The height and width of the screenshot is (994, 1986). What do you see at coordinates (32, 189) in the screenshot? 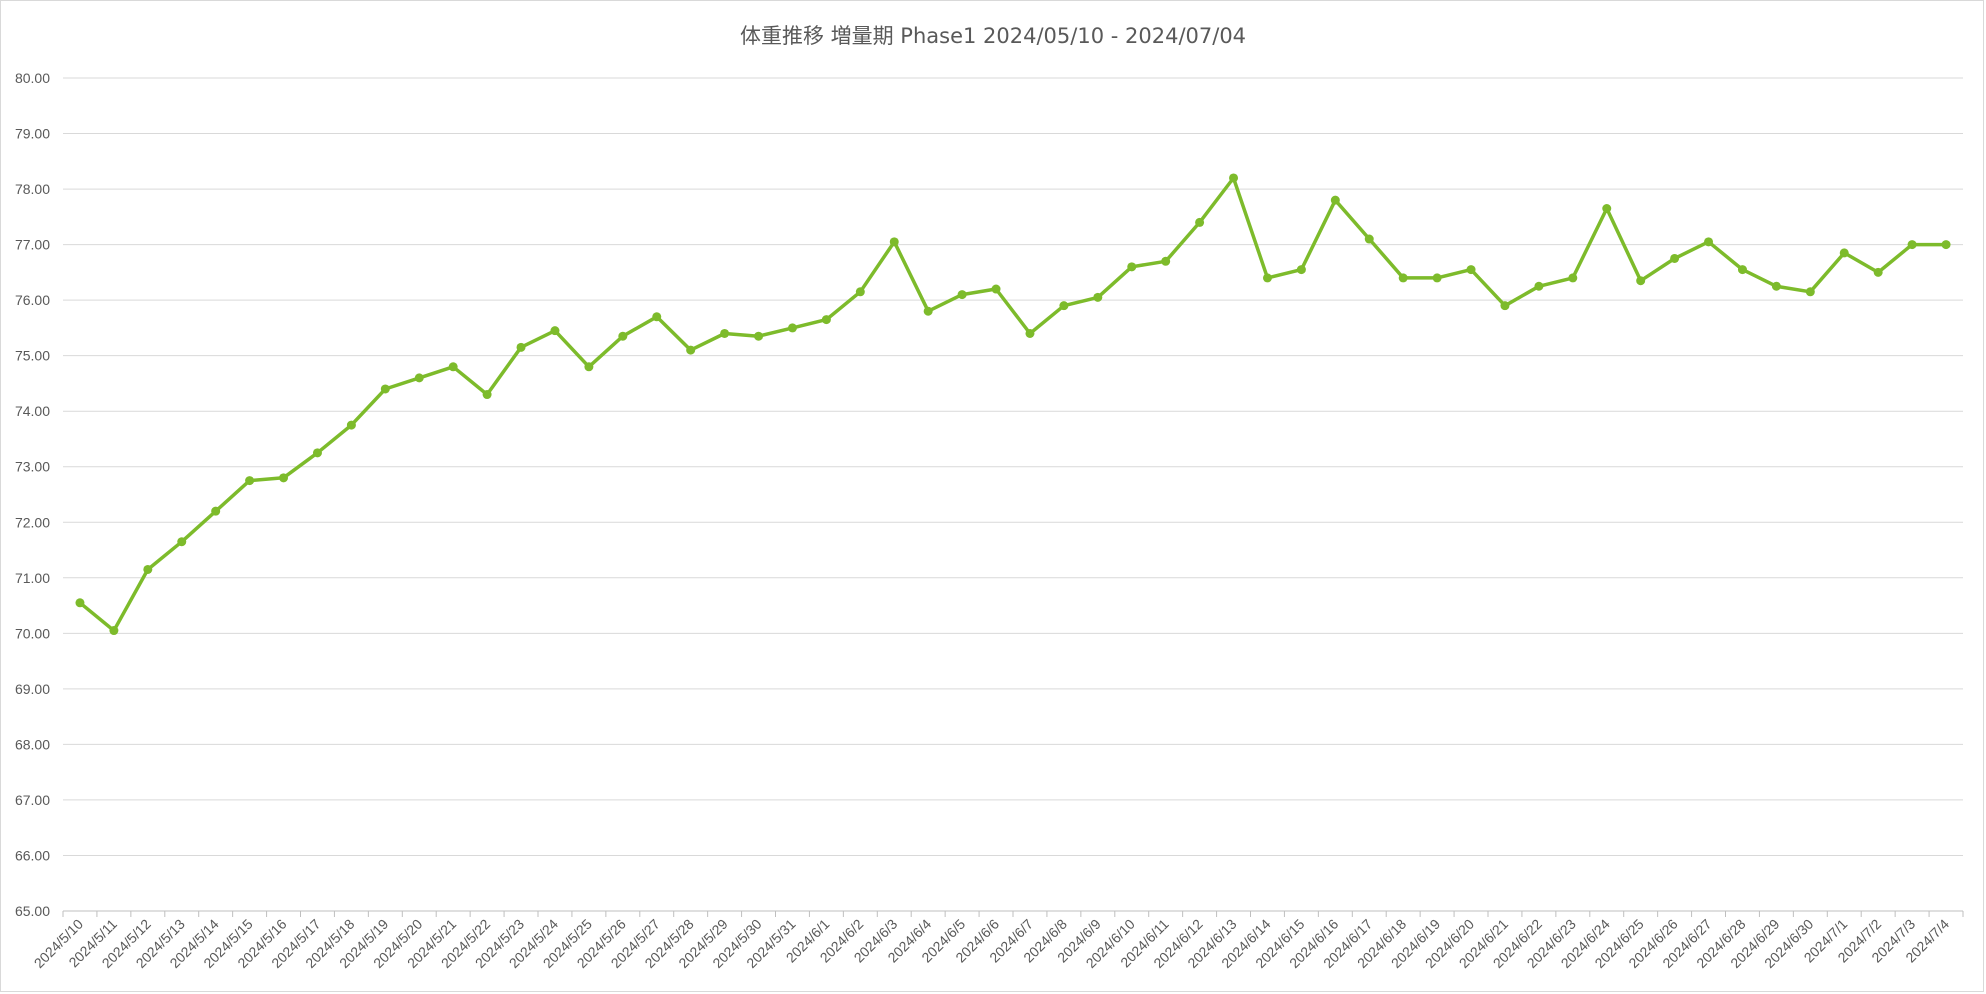
I see `y-tick-label: 78.00` at bounding box center [32, 189].